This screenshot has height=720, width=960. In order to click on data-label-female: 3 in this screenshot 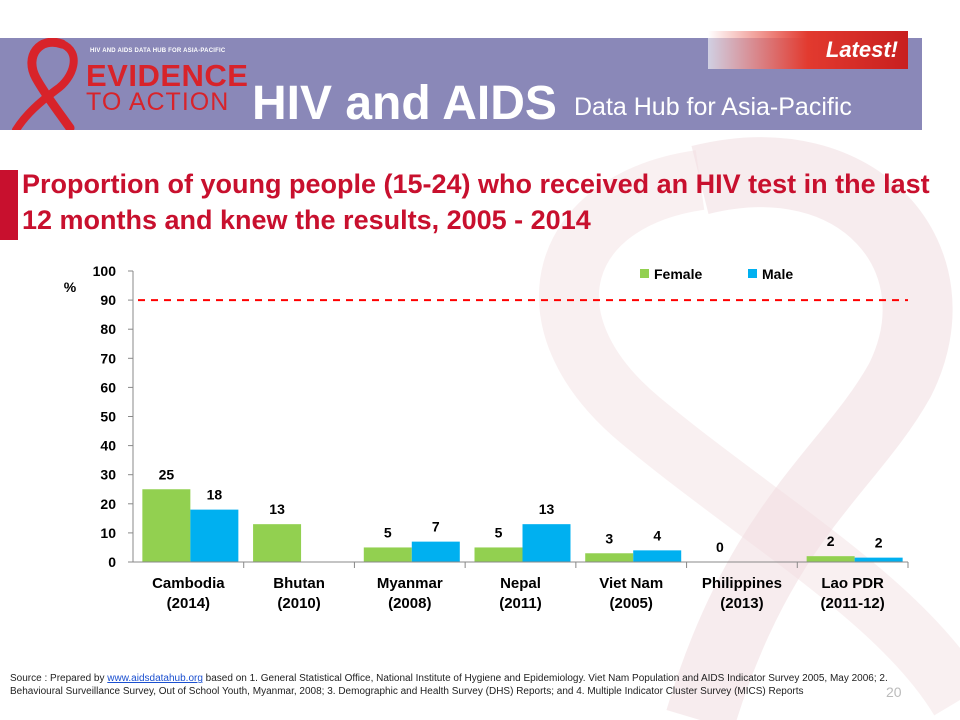, I will do `click(609, 538)`.